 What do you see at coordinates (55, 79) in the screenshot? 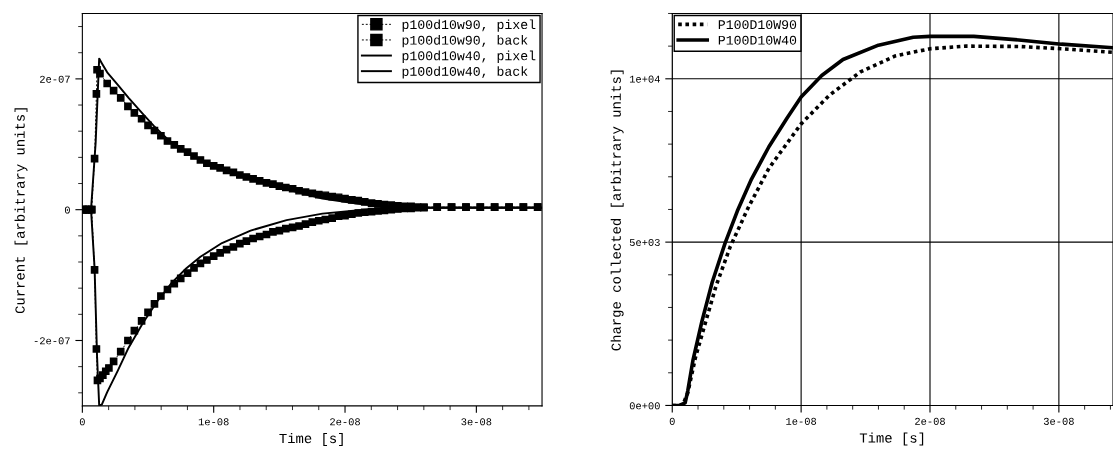
I see `y-tick-label: 2e-07` at bounding box center [55, 79].